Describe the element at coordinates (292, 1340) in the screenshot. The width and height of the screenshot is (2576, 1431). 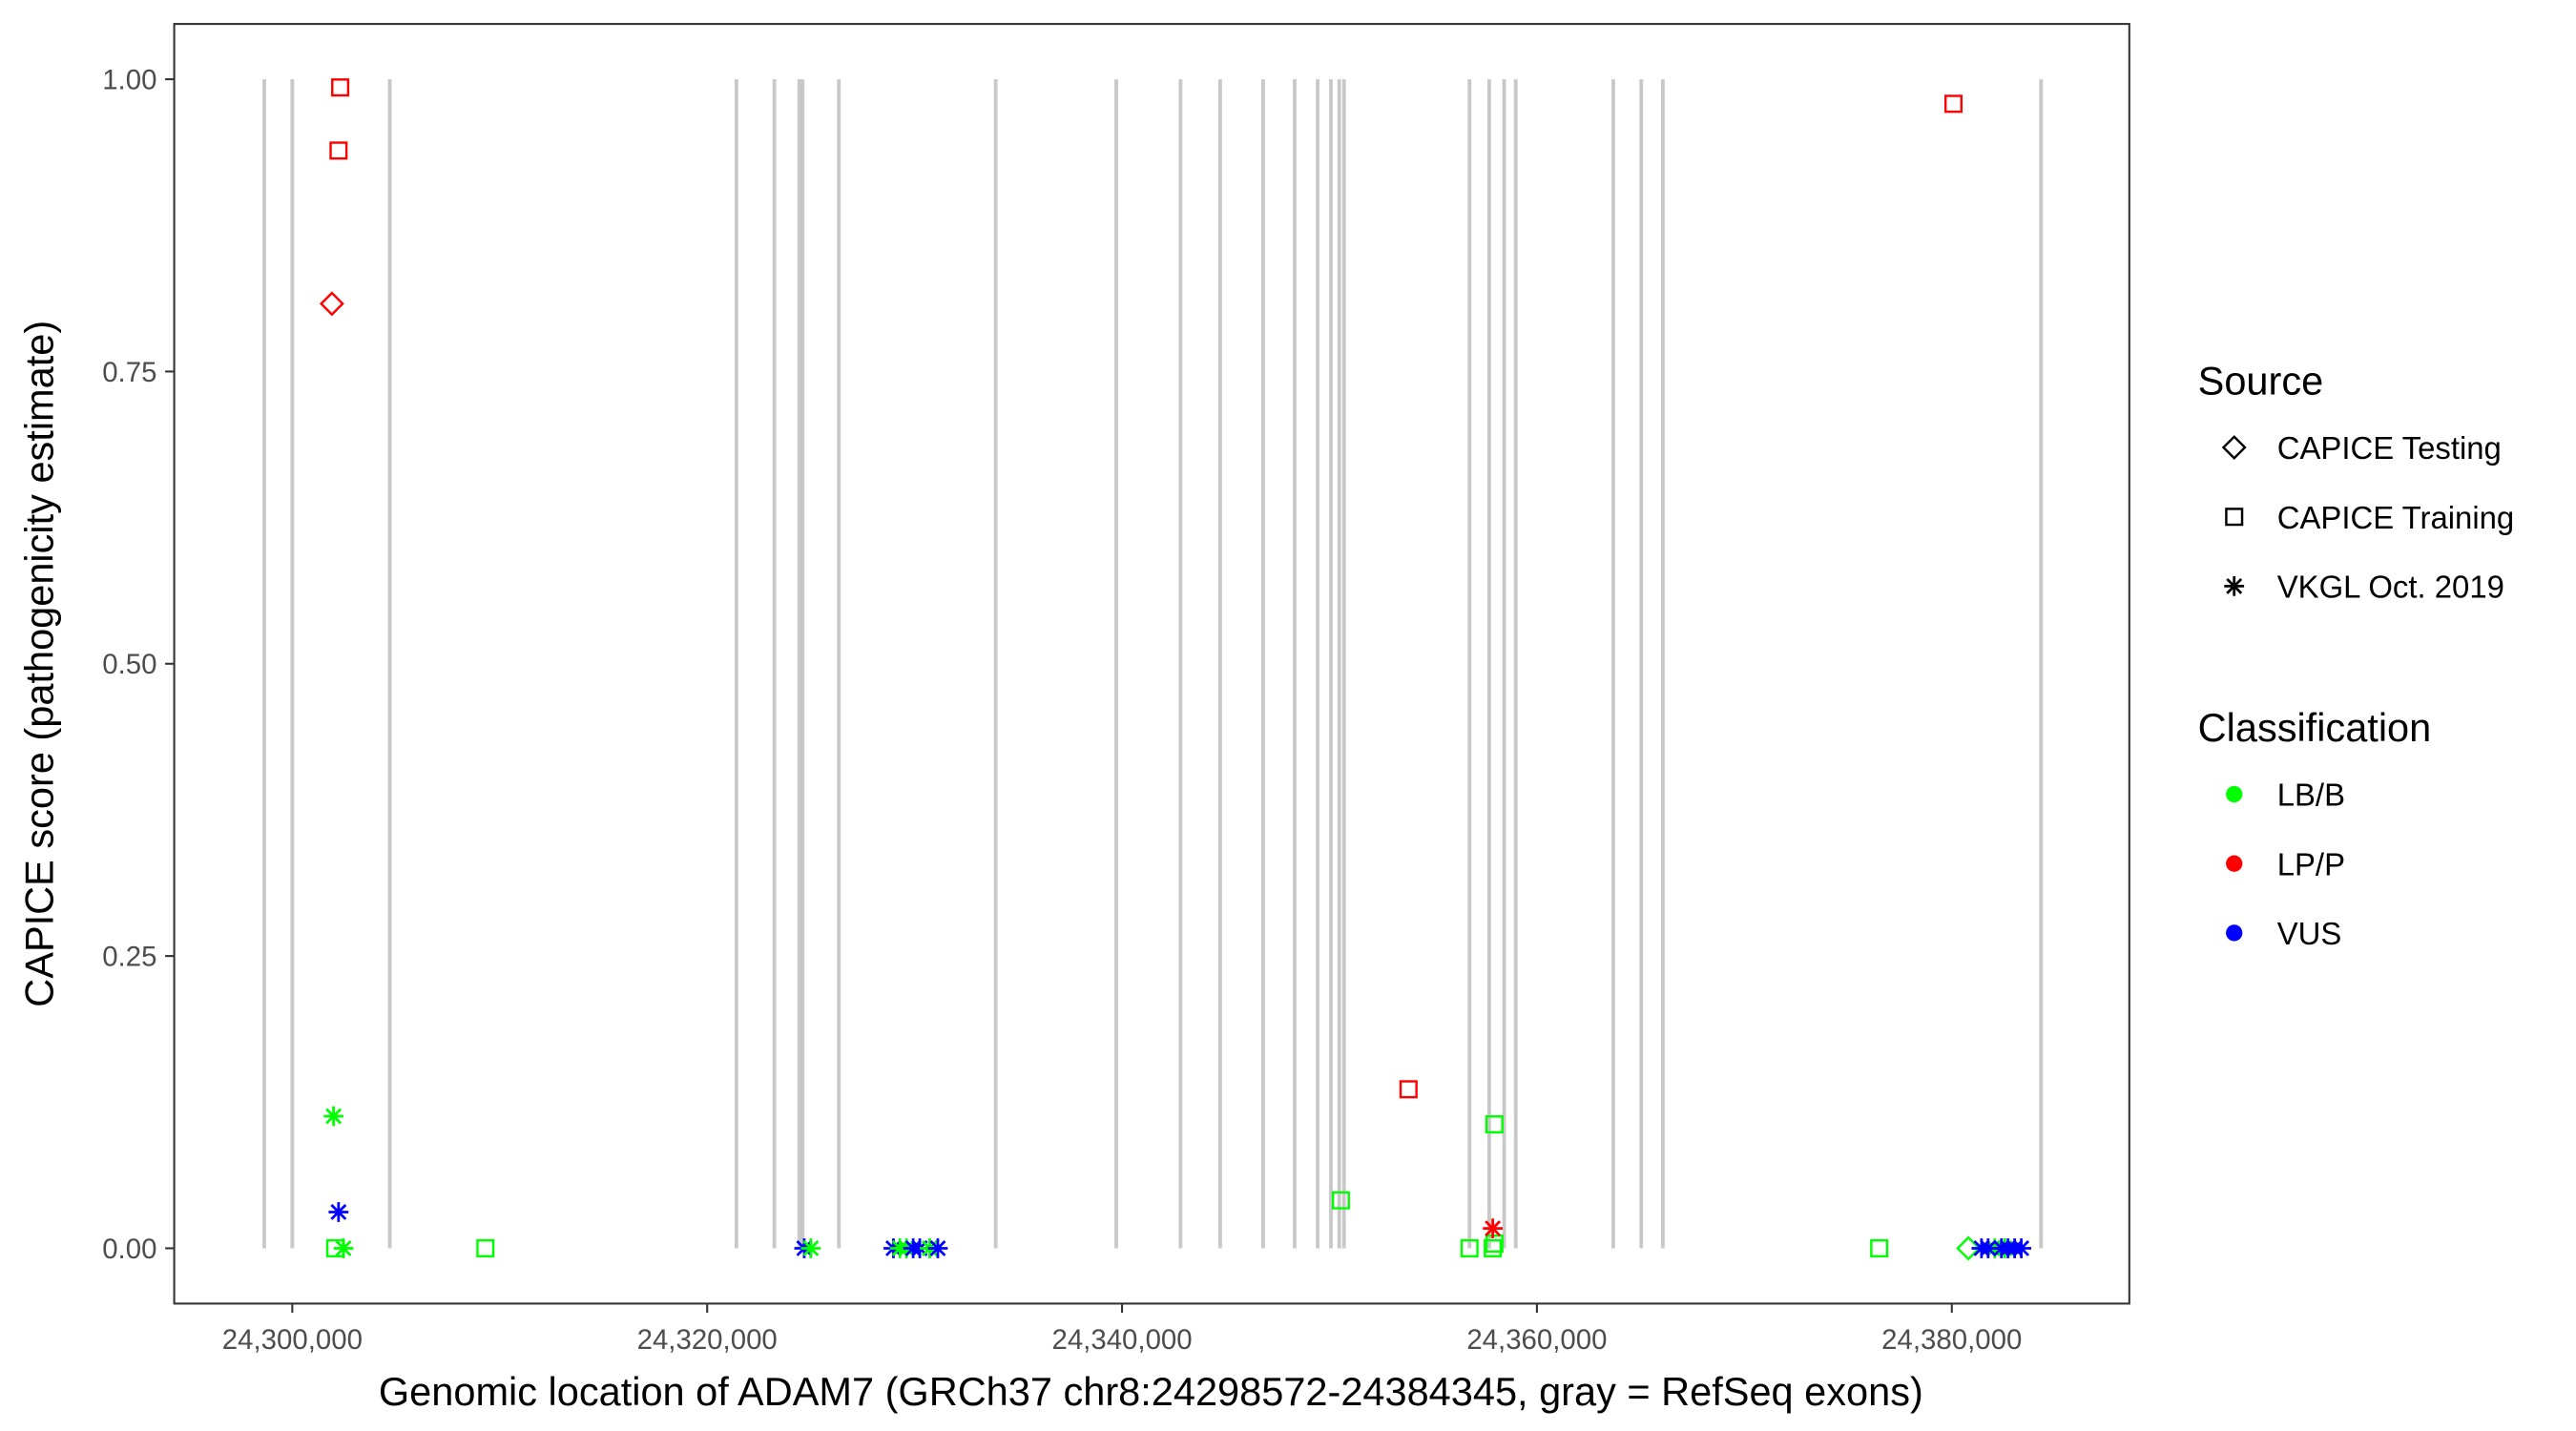
I see `x-tick-label: 24,300,000` at that location.